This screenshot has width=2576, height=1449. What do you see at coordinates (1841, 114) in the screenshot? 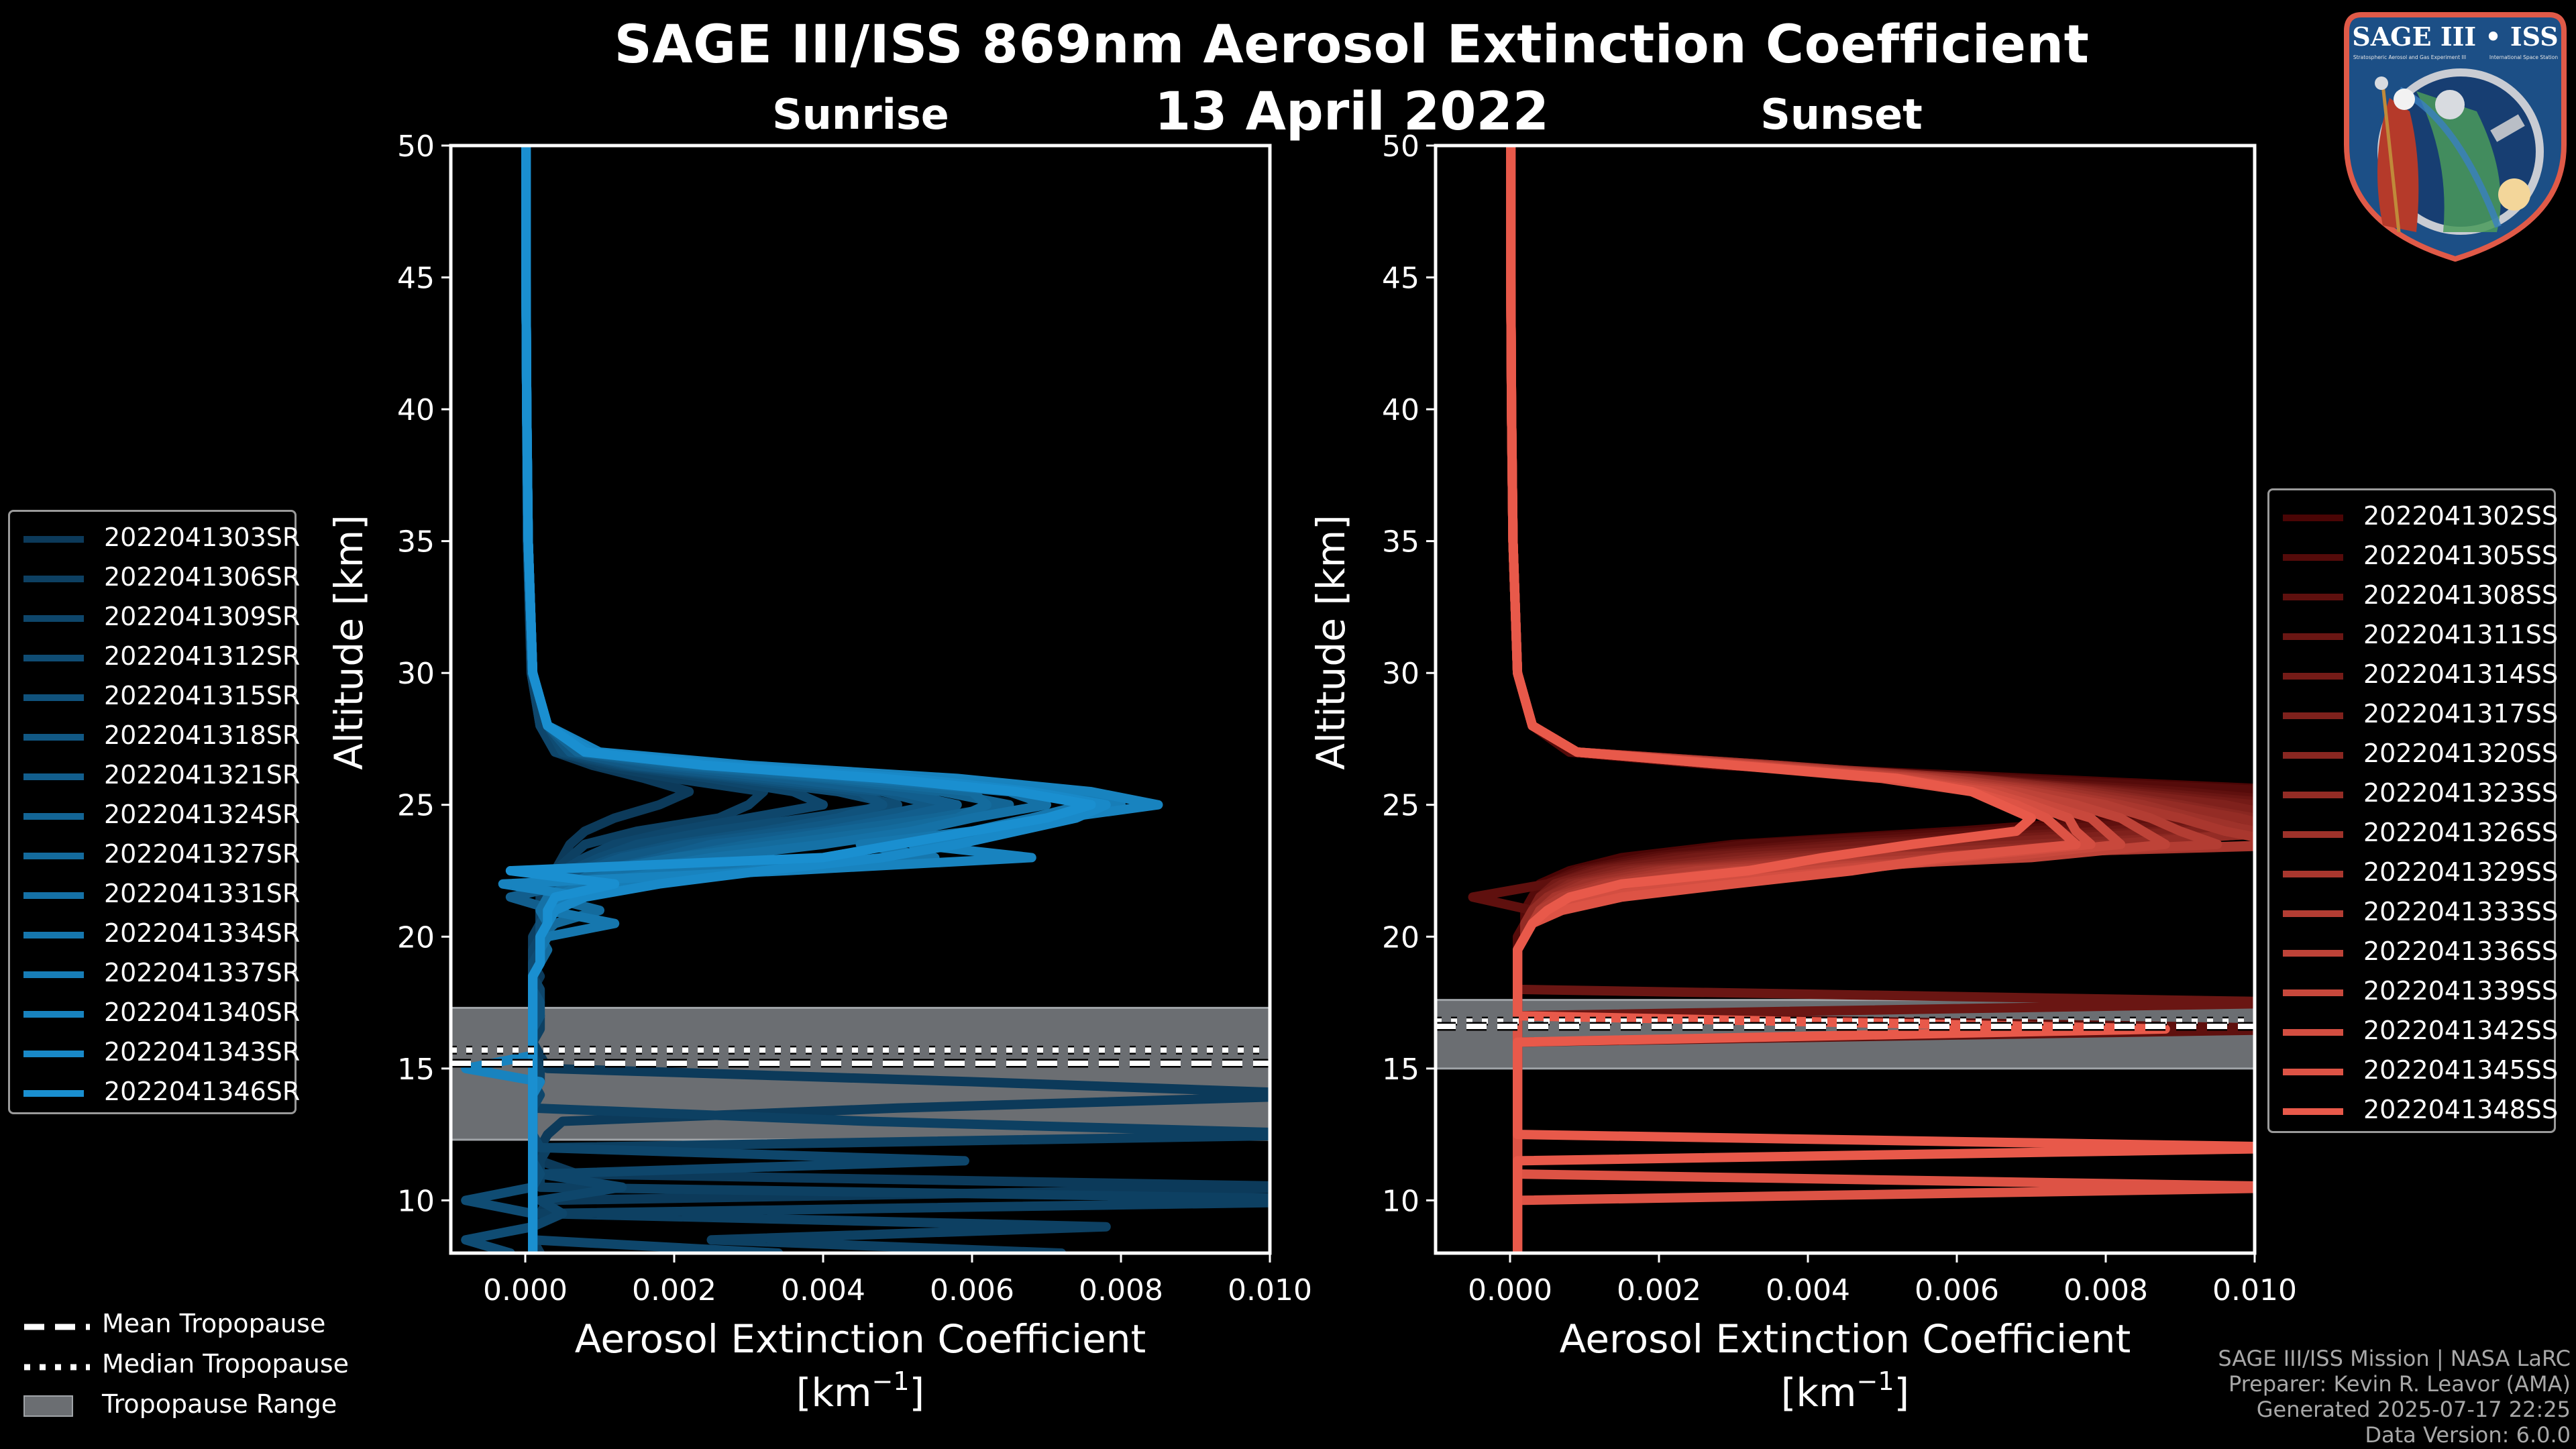
I see `sunset-subtitle: Sunset` at bounding box center [1841, 114].